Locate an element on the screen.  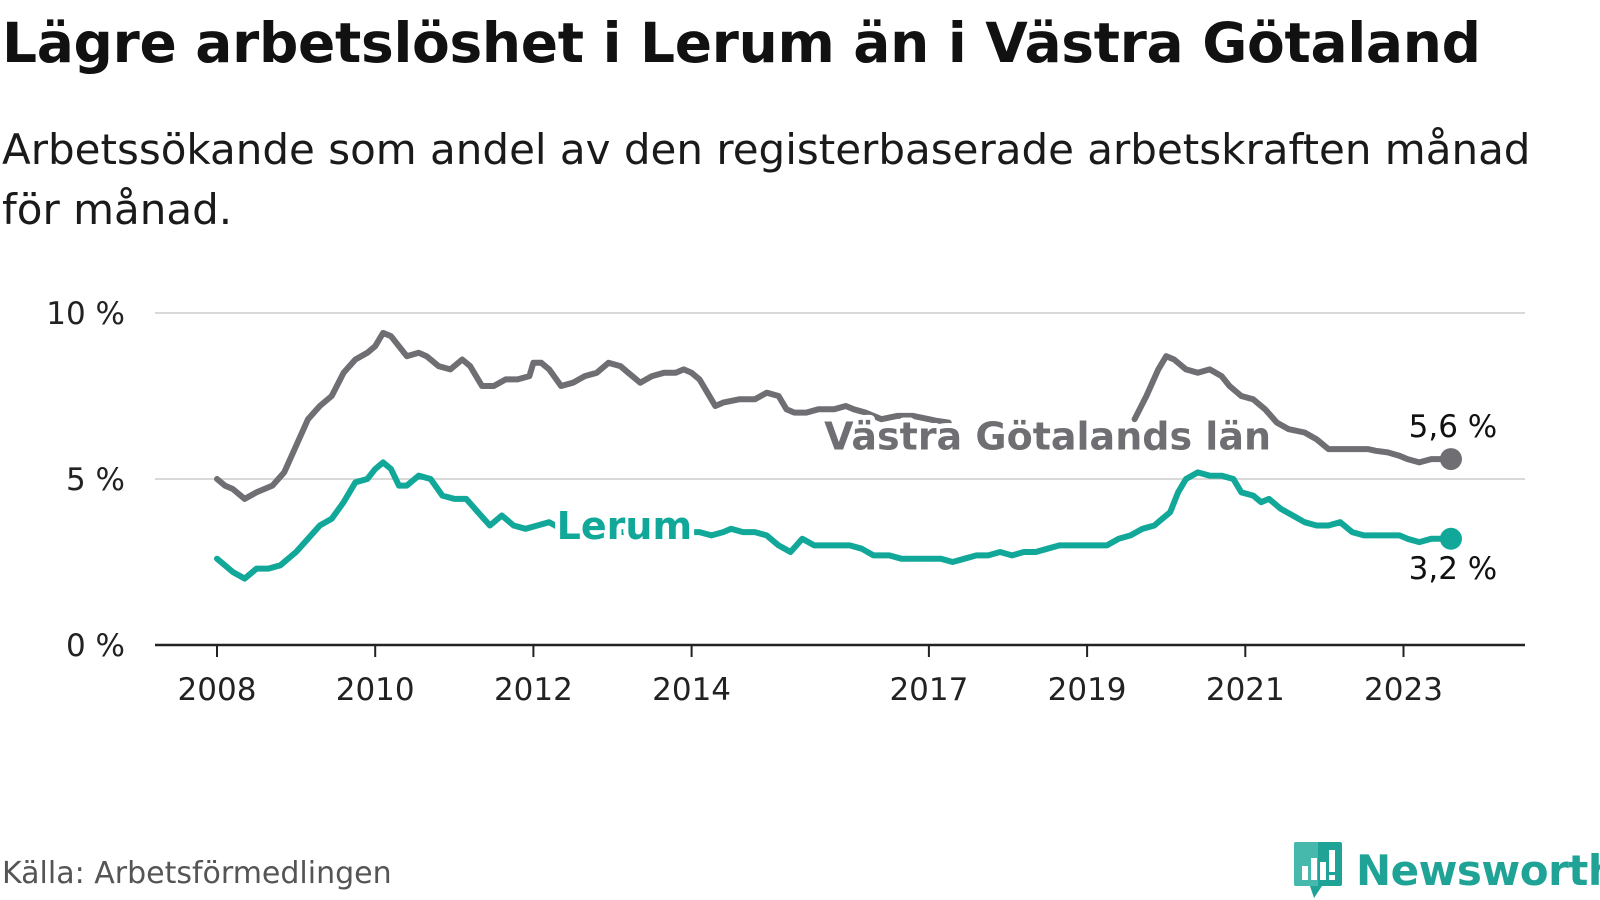
y-tick-label: 0 % is located at coordinates (95, 646).